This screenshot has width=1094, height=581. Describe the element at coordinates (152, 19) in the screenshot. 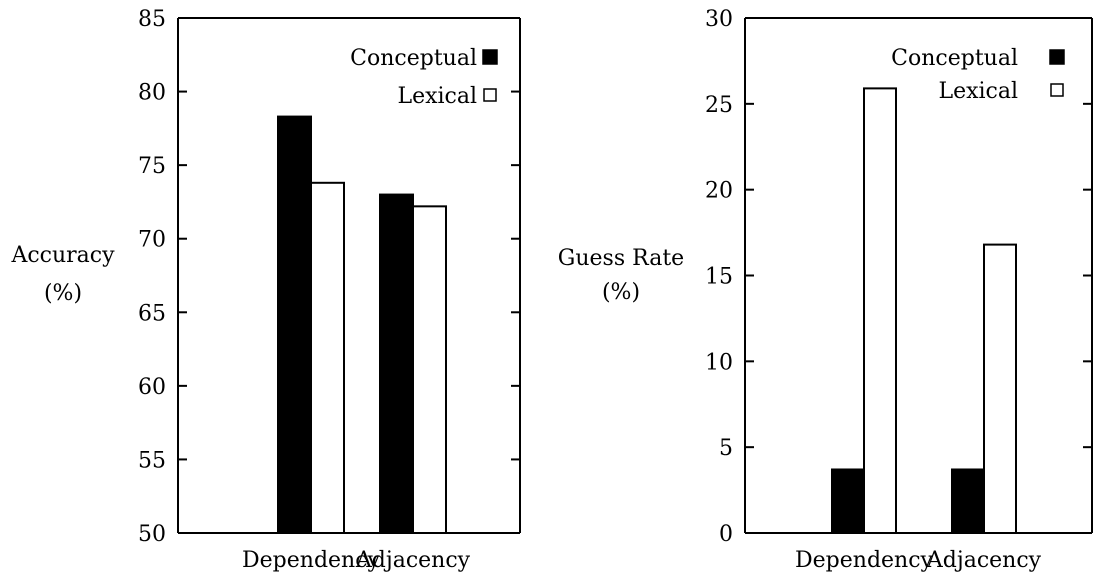

I see `y-tick-label: 85` at that location.